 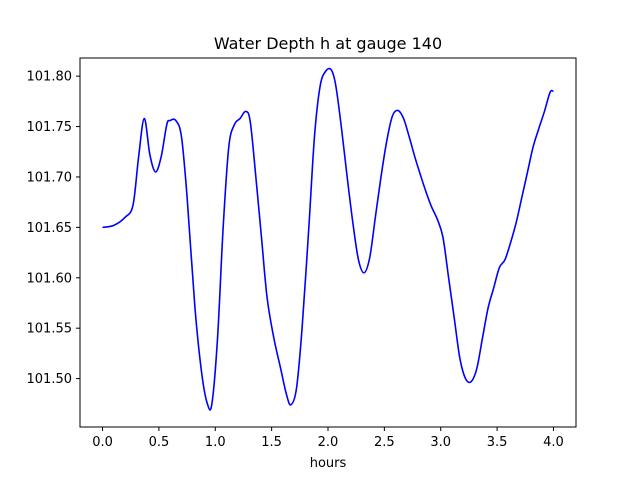 I want to click on y-tick-label: 101.65, so click(x=50, y=228).